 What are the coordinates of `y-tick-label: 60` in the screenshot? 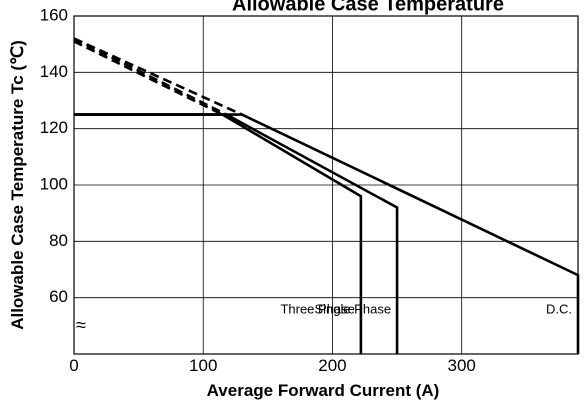 It's located at (58, 296).